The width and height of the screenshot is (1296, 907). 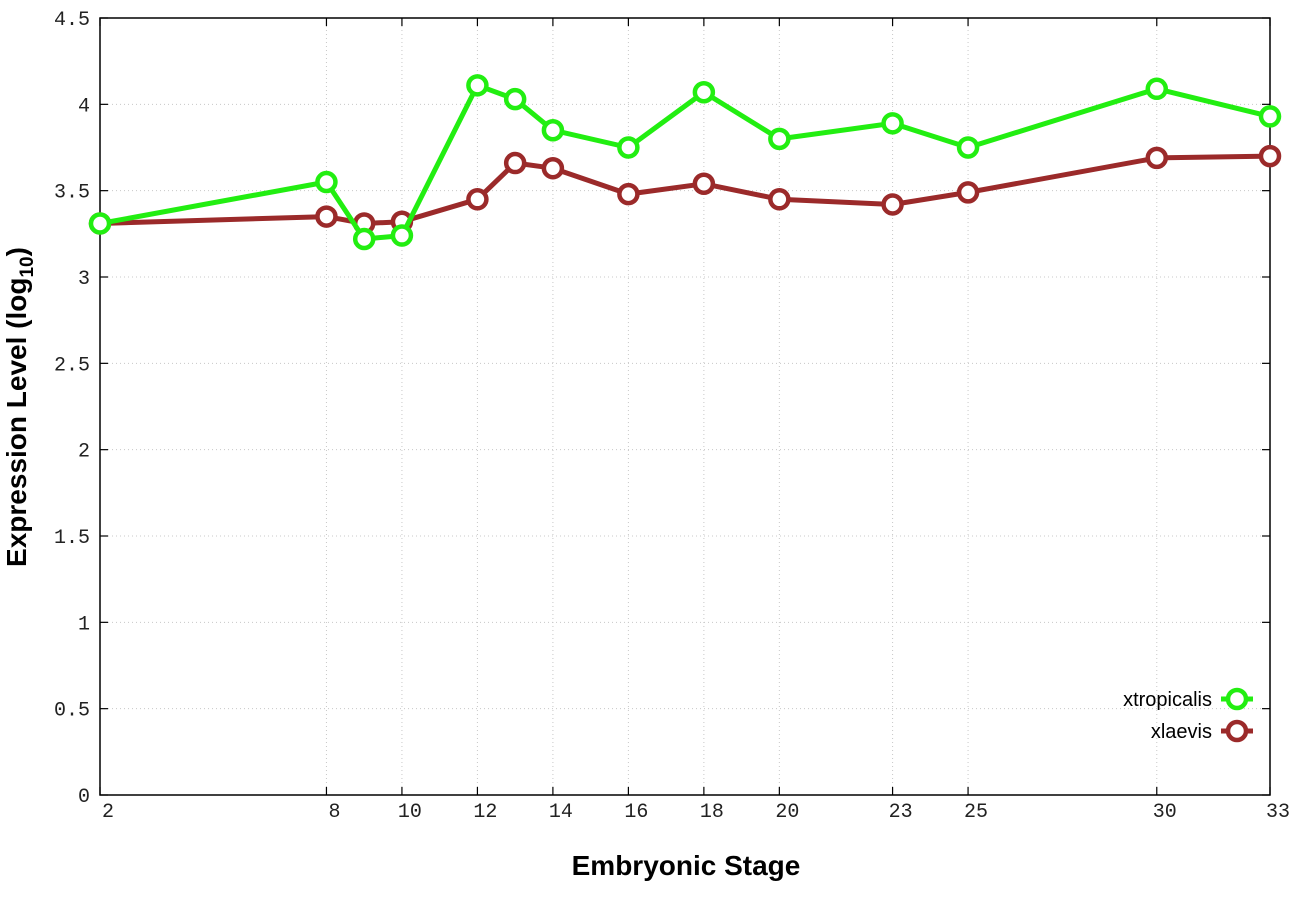 What do you see at coordinates (787, 812) in the screenshot?
I see `x-tick-label: 20` at bounding box center [787, 812].